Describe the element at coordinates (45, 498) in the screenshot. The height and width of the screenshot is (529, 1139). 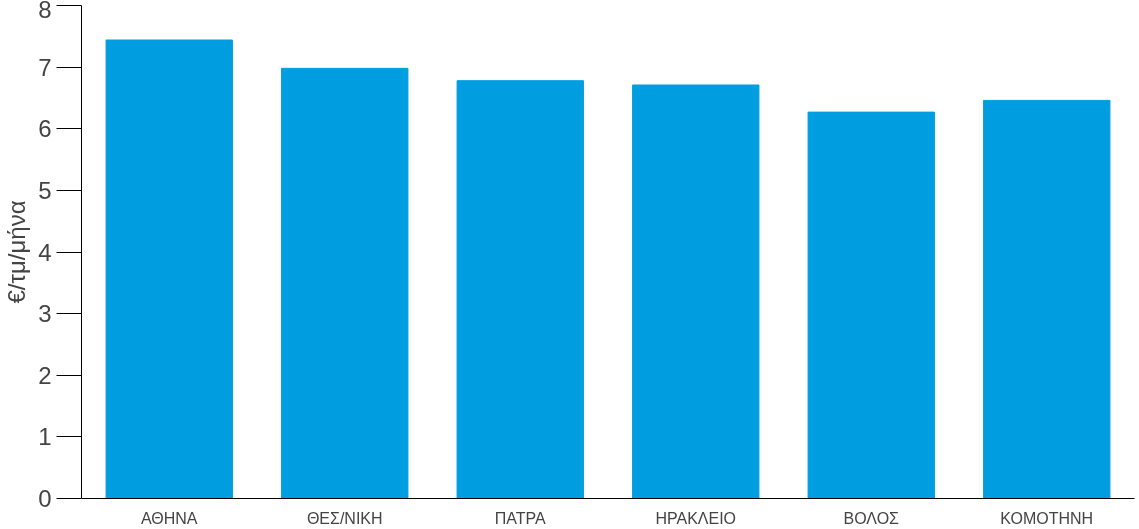
I see `y-tick-label: 0` at that location.